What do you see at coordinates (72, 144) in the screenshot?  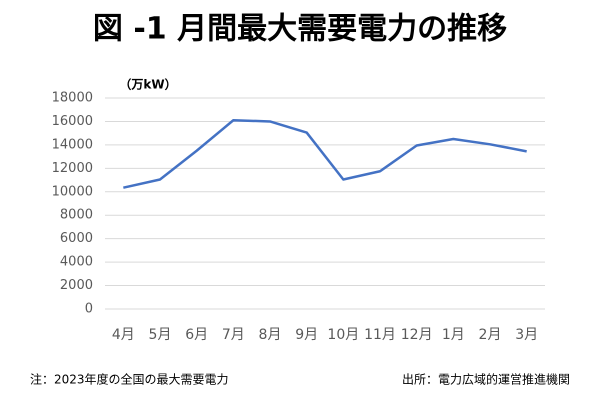 I see `y-tick-label: 14000` at bounding box center [72, 144].